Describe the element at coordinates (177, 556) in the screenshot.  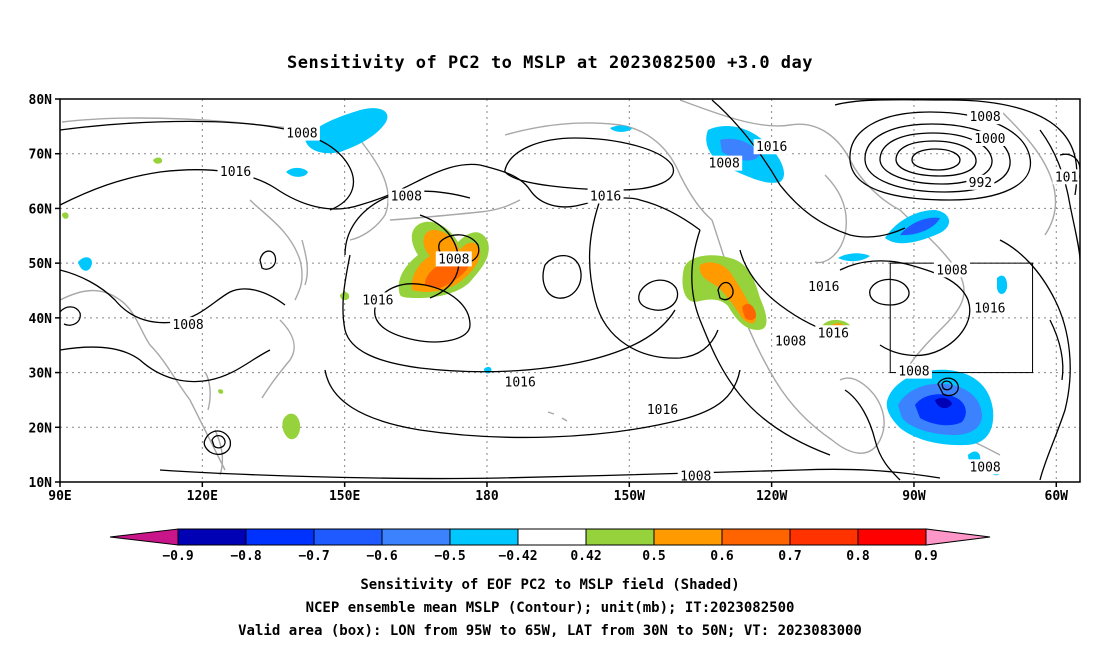
I see `colorbar-label: −0.9` at that location.